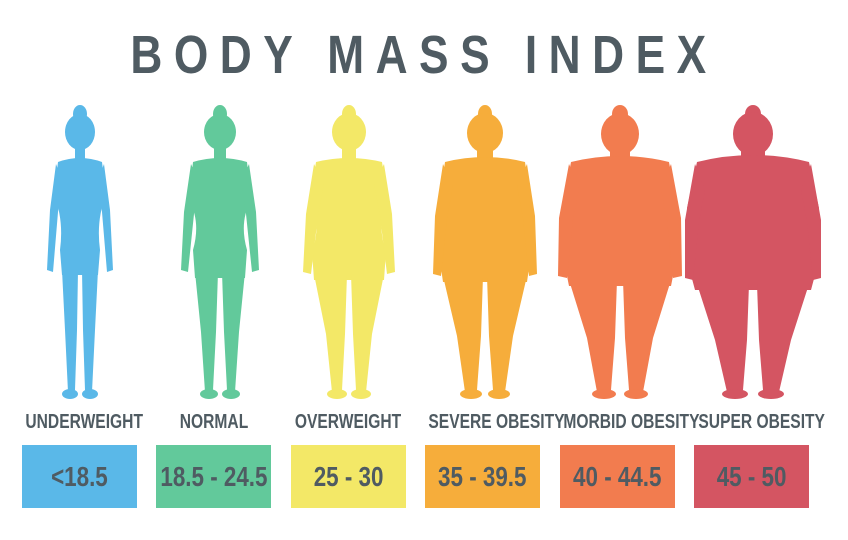 This screenshot has height=540, width=848. I want to click on range-box-super-obesity: 45 - 50, so click(751, 476).